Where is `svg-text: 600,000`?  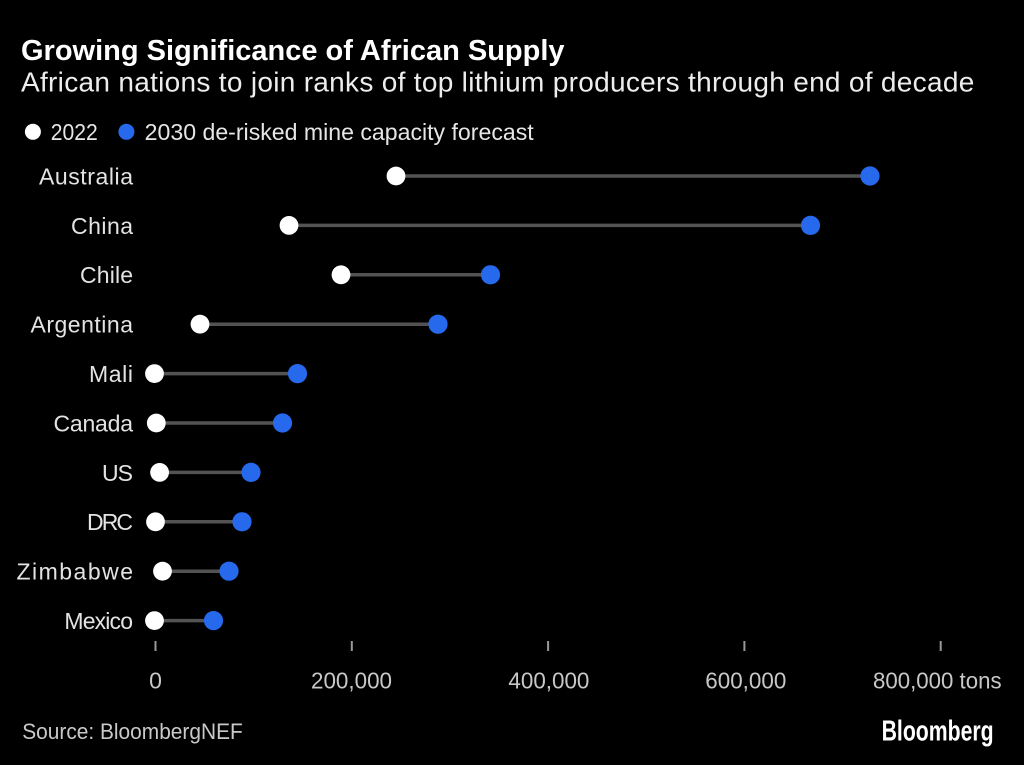 svg-text: 600,000 is located at coordinates (745, 681).